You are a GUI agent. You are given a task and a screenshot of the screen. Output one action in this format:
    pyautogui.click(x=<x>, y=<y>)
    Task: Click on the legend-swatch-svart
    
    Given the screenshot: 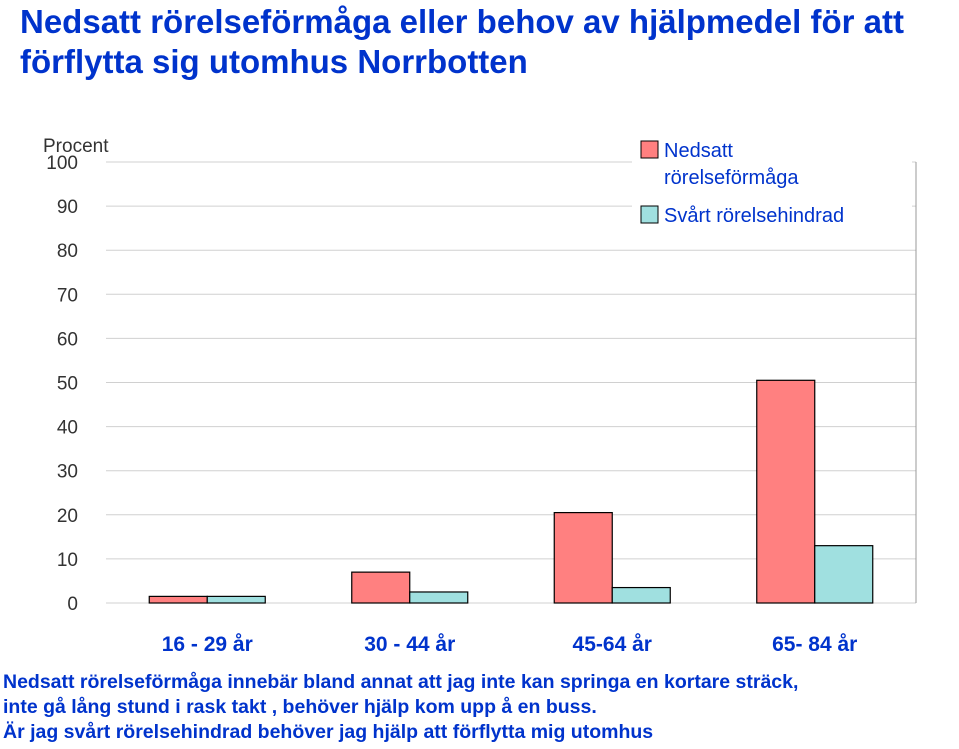 What is the action you would take?
    pyautogui.click(x=649, y=214)
    